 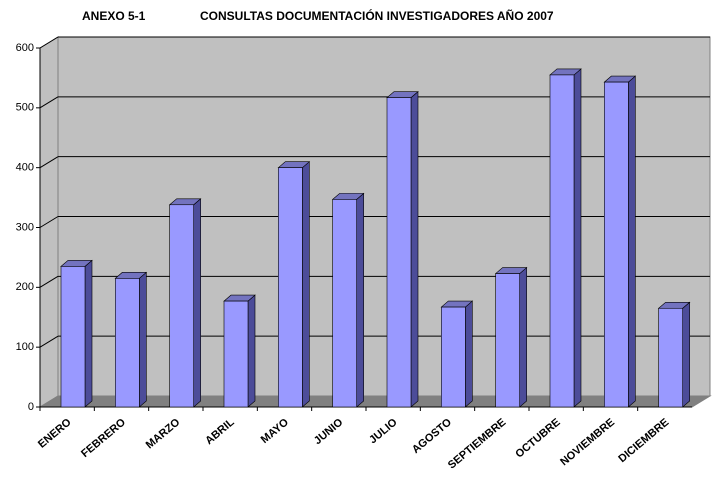 I want to click on y-tick-label: 300, so click(x=25, y=227).